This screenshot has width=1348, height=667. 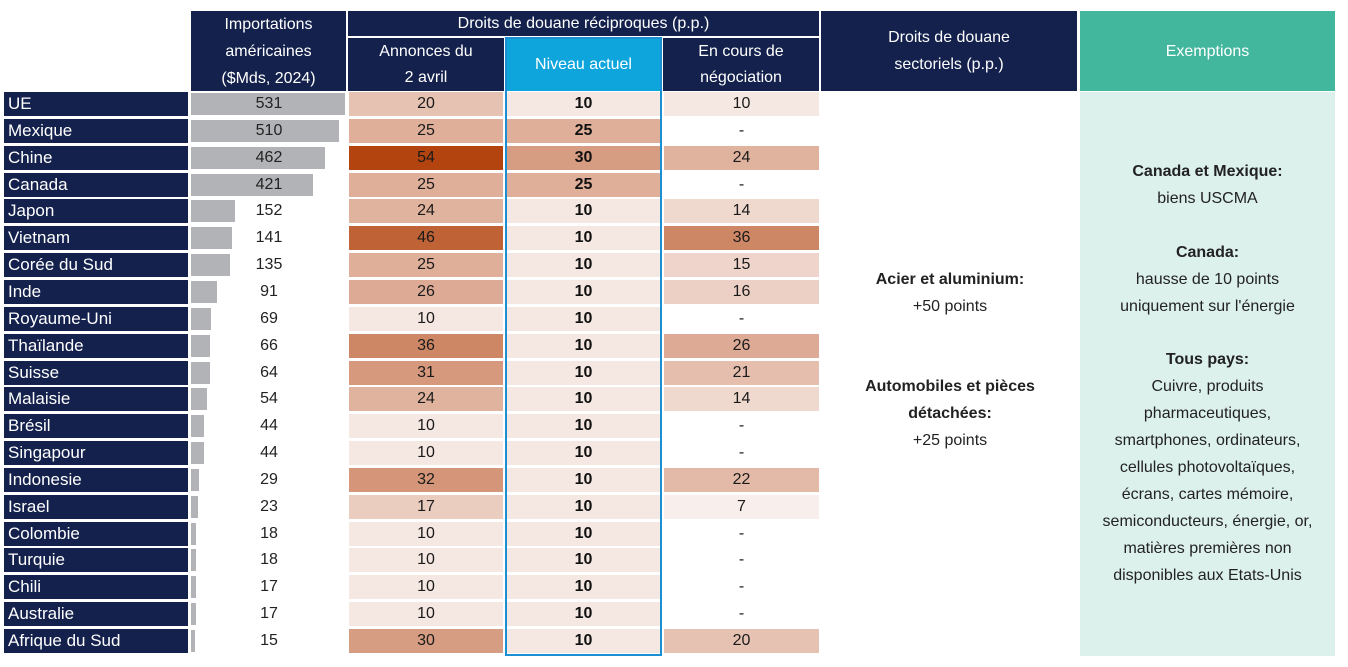 I want to click on exemption-all-line-6: semiconducteurs, énergie, or,, so click(x=1207, y=521).